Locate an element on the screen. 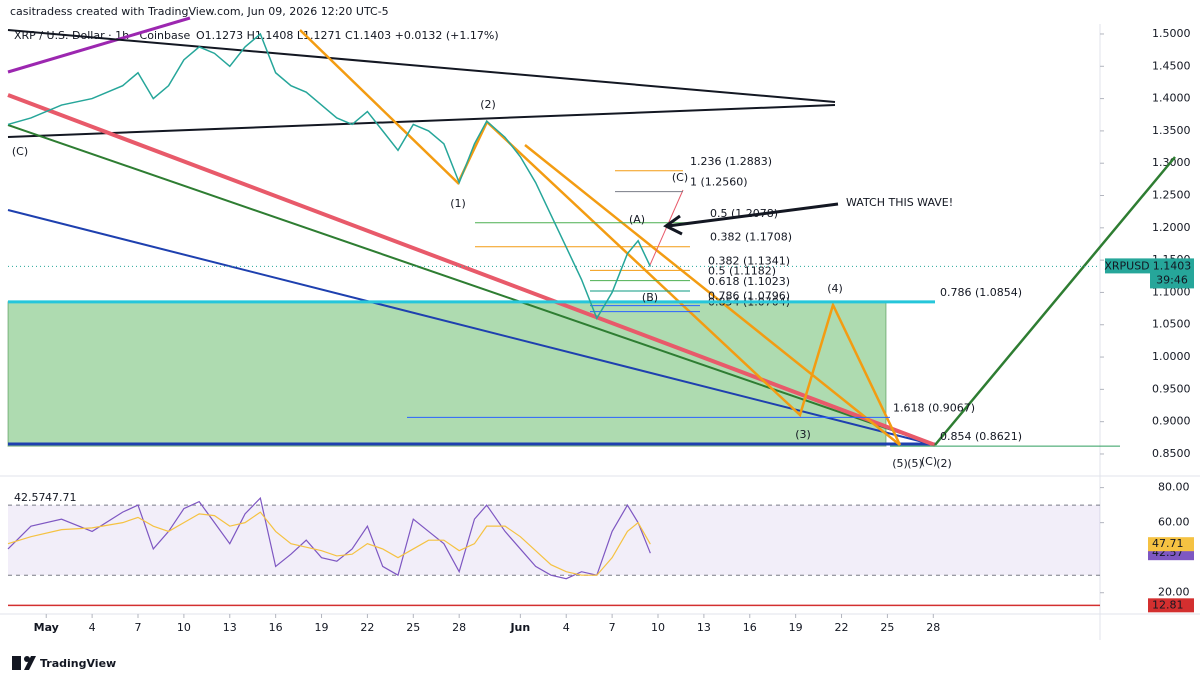 The width and height of the screenshot is (1200, 688). rsi-band is located at coordinates (554, 540).